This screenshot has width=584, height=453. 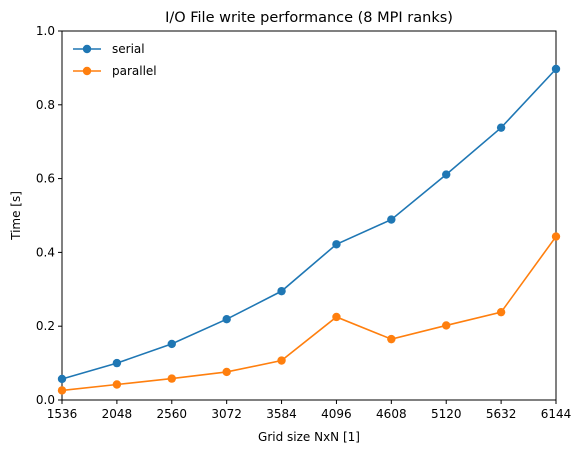 I want to click on x-tick-label: 1536, so click(x=62, y=414).